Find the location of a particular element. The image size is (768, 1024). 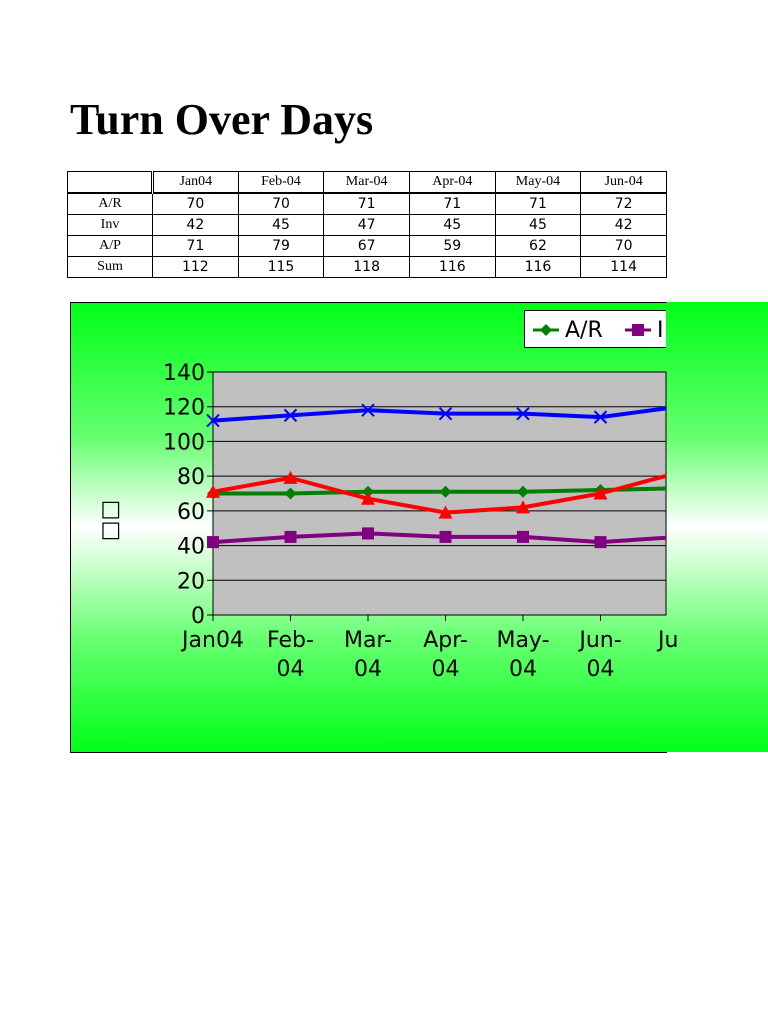

row-label: Sum is located at coordinates (110, 267).